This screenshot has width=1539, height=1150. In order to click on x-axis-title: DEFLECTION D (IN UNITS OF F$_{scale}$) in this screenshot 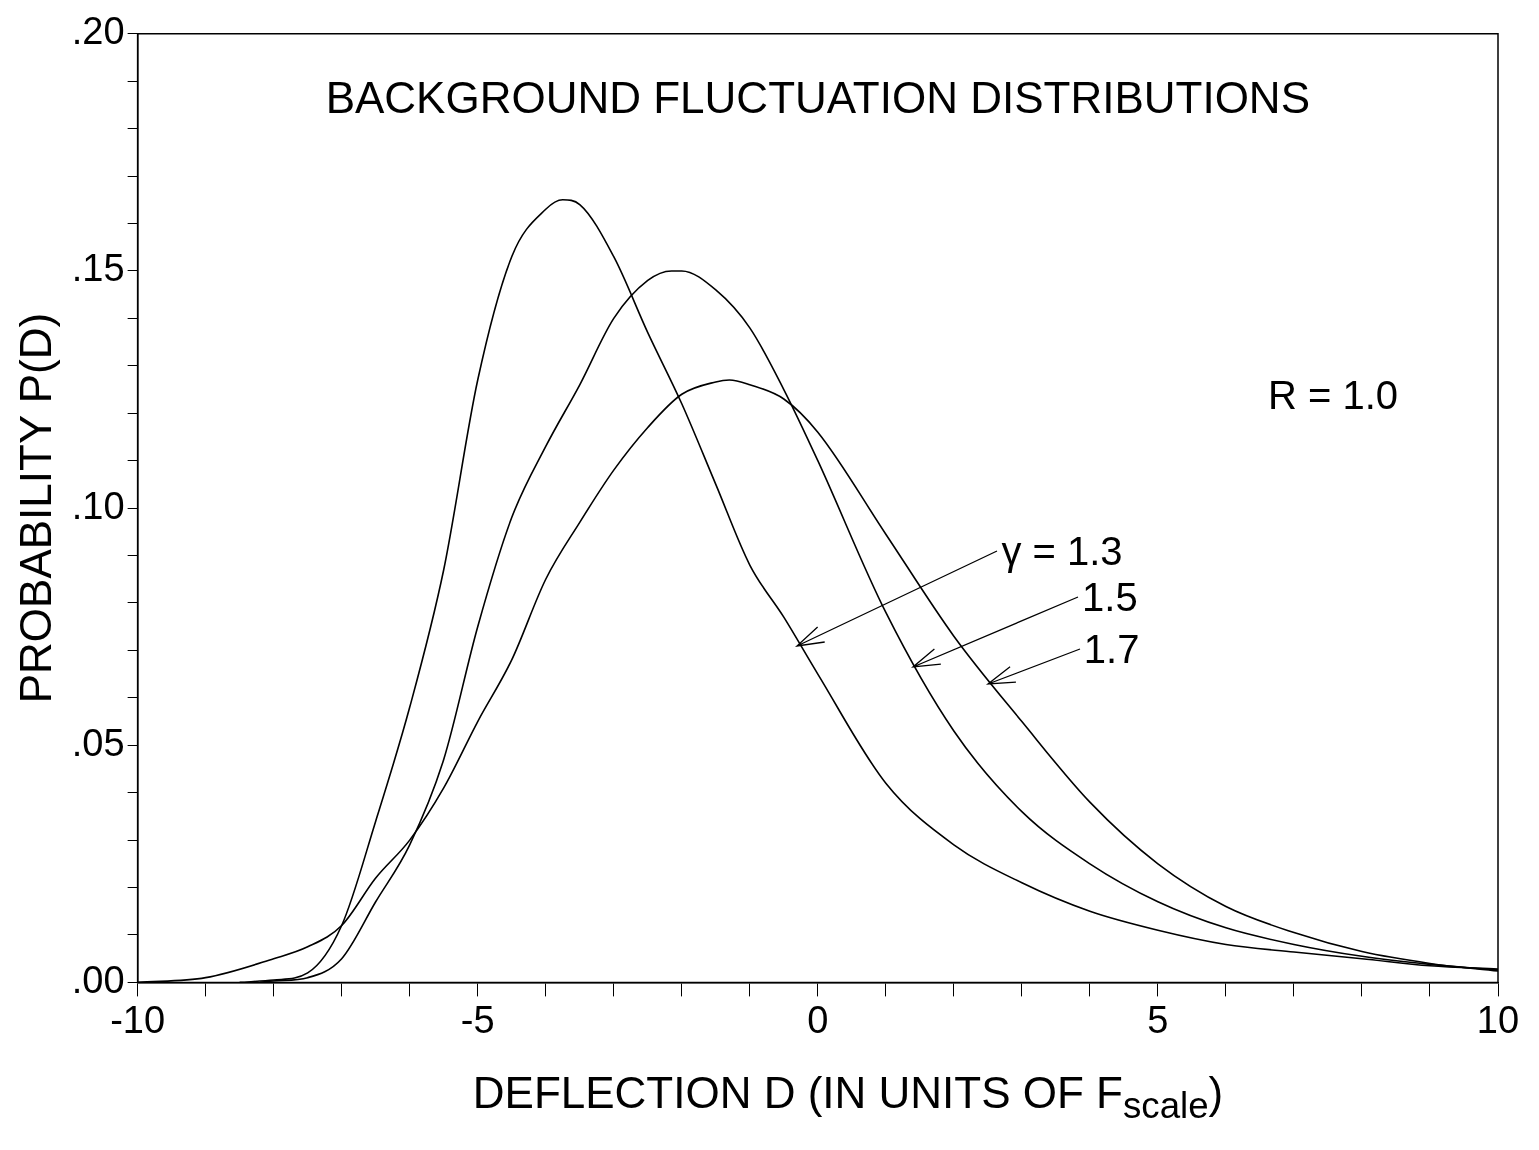, I will do `click(848, 1097)`.